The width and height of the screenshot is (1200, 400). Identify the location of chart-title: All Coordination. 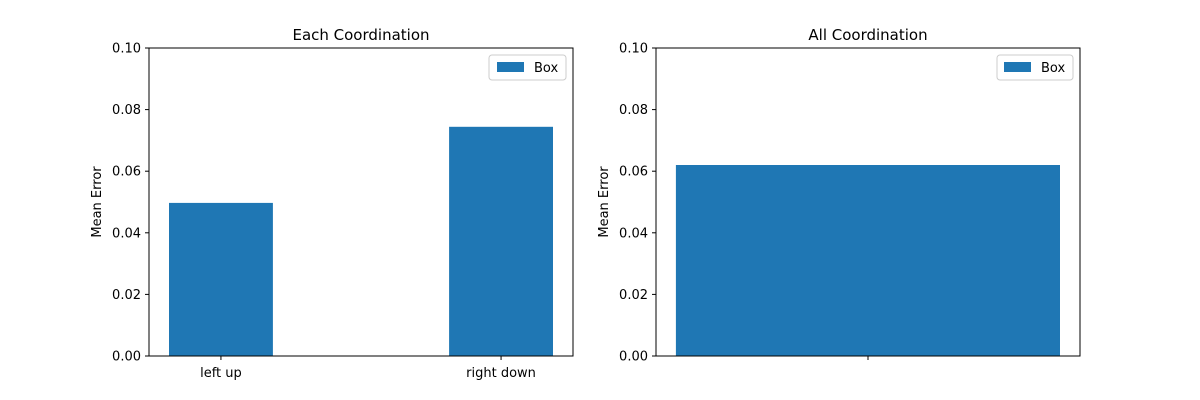
(867, 35).